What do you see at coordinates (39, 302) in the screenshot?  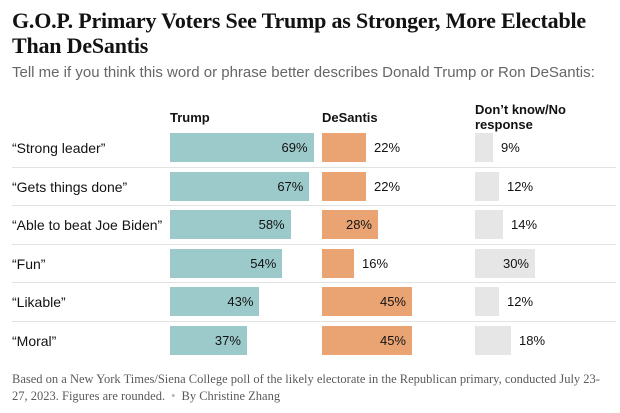 I see `category-label: “Likable”` at bounding box center [39, 302].